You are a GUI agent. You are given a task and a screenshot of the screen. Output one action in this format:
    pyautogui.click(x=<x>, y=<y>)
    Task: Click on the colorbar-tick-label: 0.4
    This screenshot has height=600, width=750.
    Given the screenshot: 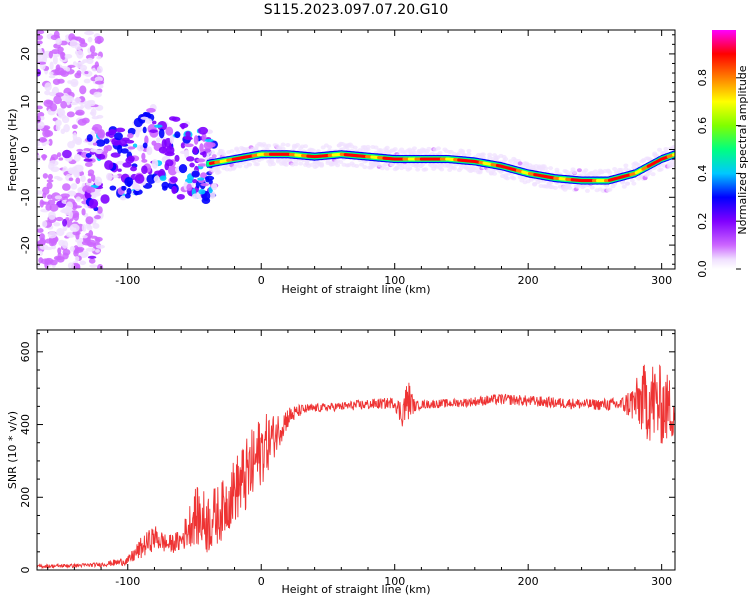 What is the action you would take?
    pyautogui.click(x=702, y=174)
    